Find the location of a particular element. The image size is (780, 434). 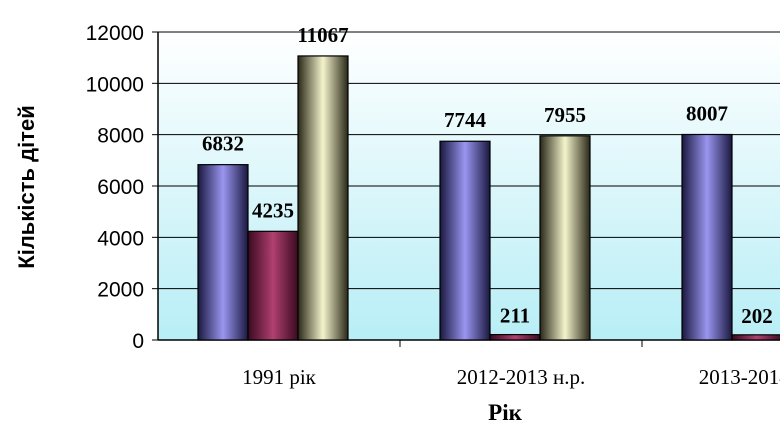

y-tick-label: 6000 is located at coordinates (120, 187).